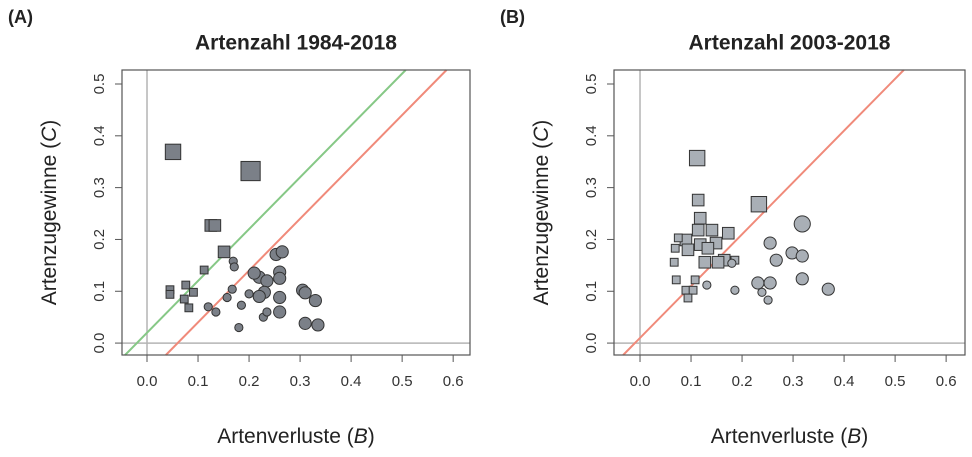 The height and width of the screenshot is (457, 972). What do you see at coordinates (591, 239) in the screenshot?
I see `y-tick-label: 0.2` at bounding box center [591, 239].